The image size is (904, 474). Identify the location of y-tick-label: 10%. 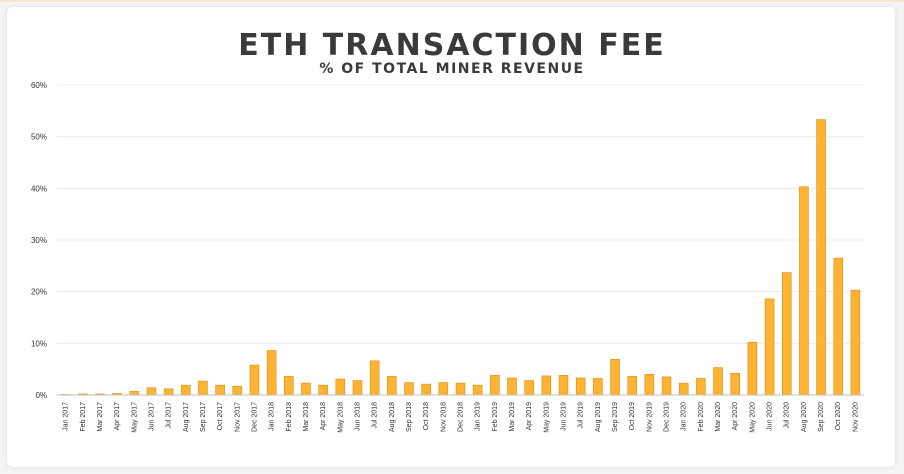
(39, 343).